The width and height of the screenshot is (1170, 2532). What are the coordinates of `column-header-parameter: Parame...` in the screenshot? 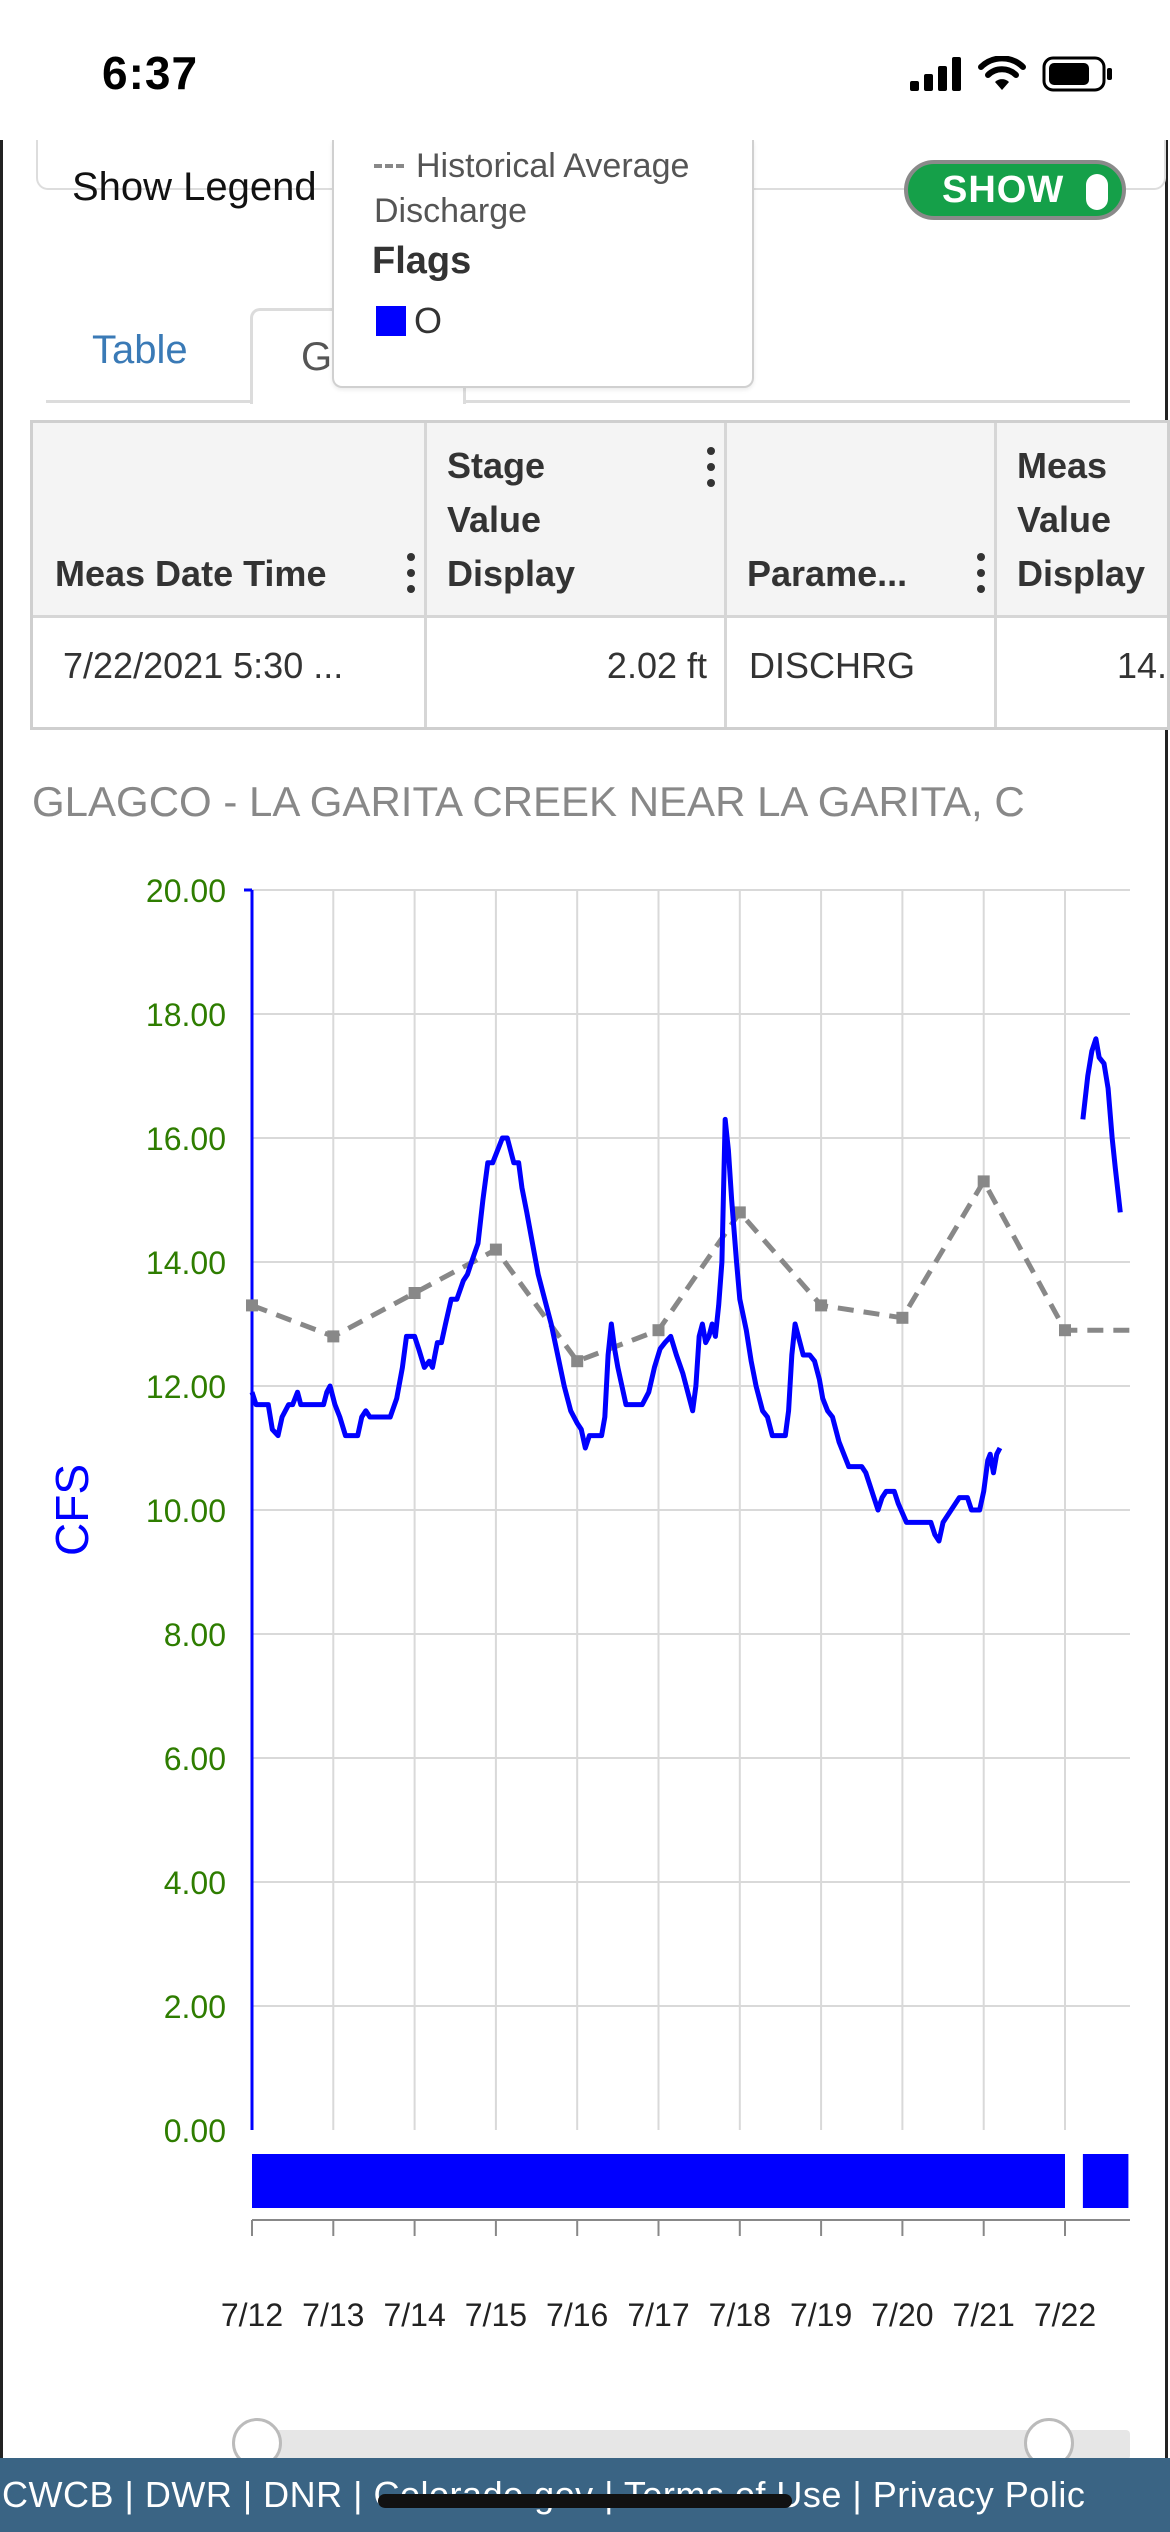 It's located at (827, 573).